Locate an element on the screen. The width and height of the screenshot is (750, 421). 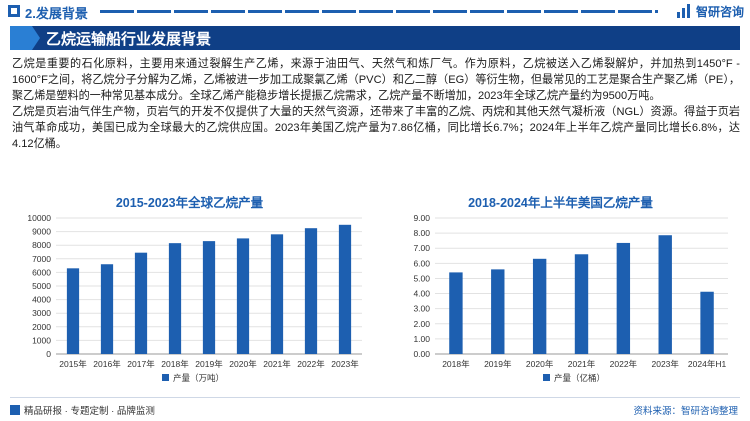
brand: 智研咨询 is located at coordinates (710, 11).